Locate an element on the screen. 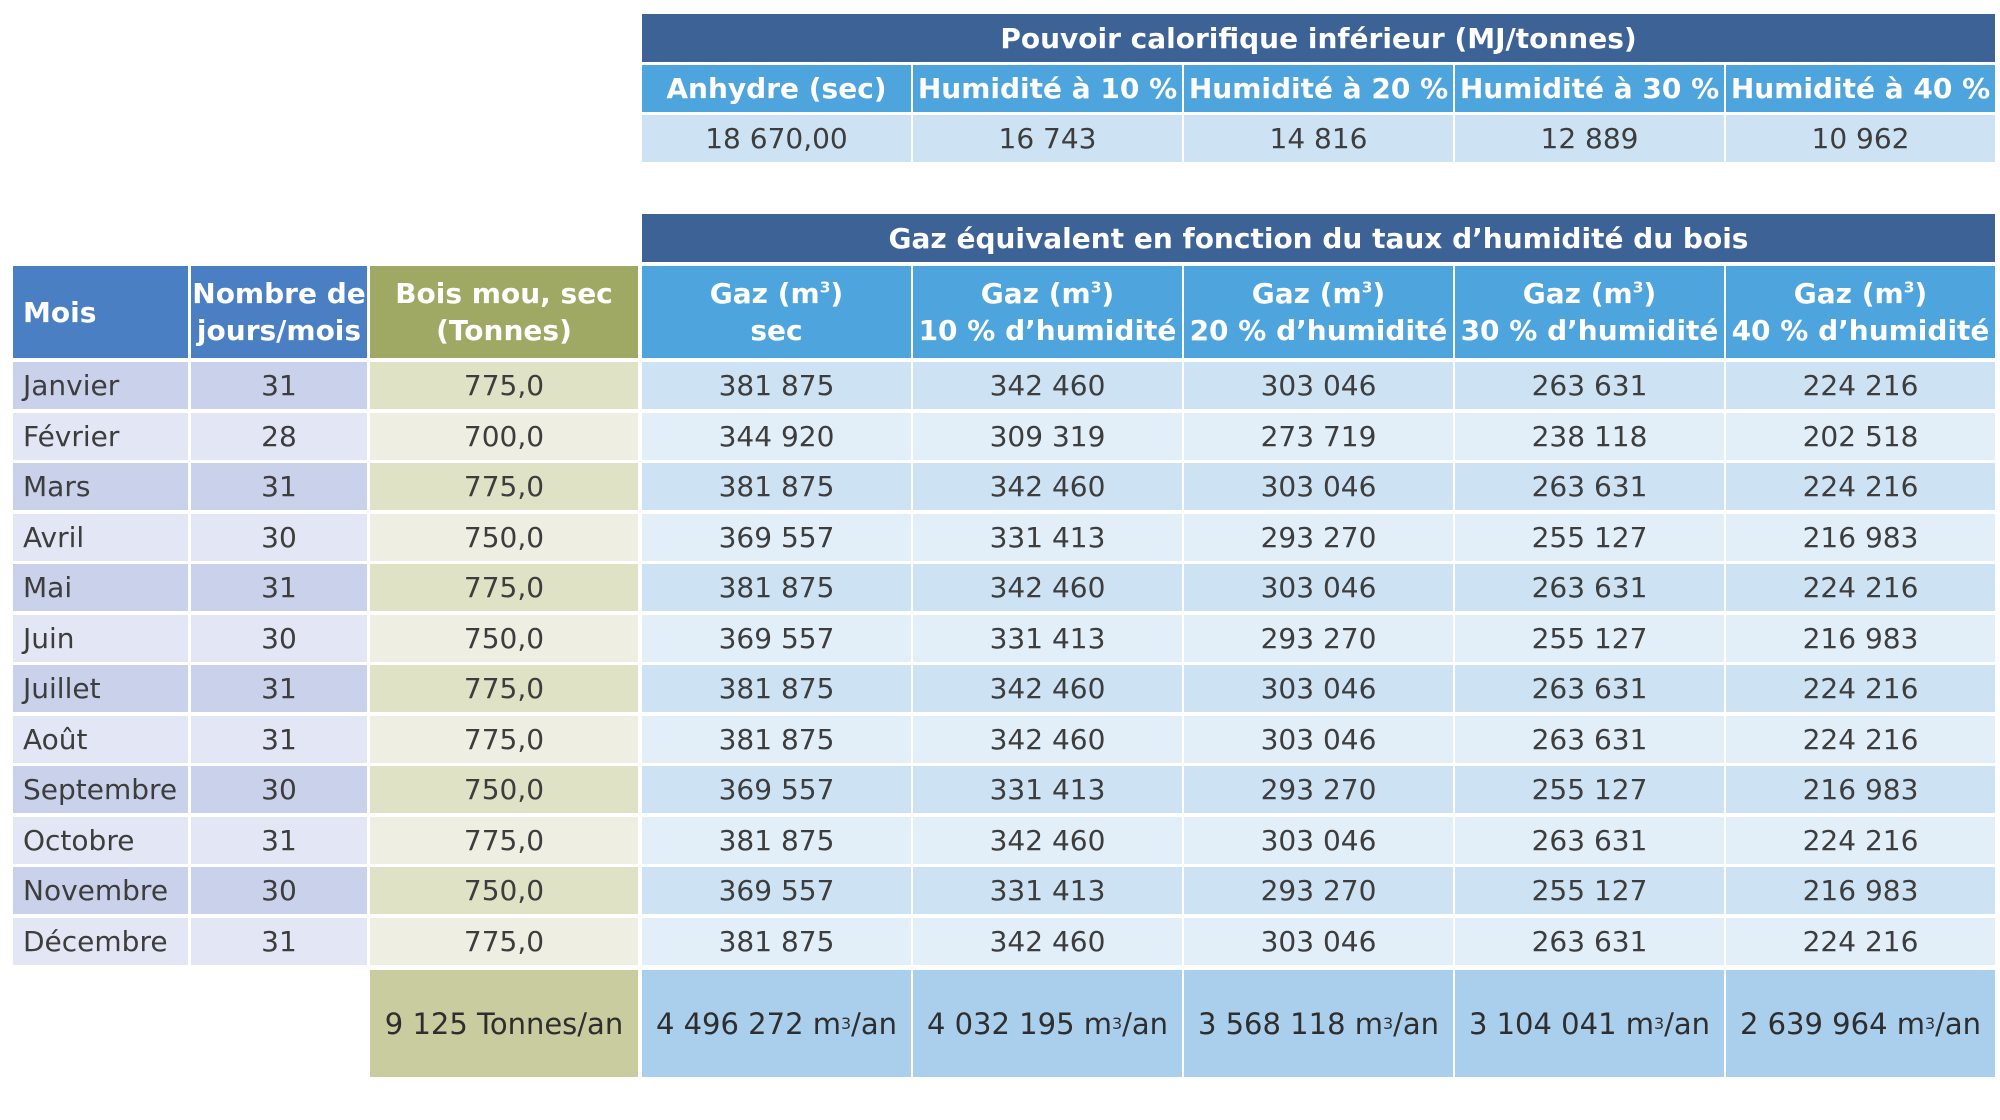 This screenshot has height=1120, width=2000. pci-value: 18 670,00 is located at coordinates (776, 138).